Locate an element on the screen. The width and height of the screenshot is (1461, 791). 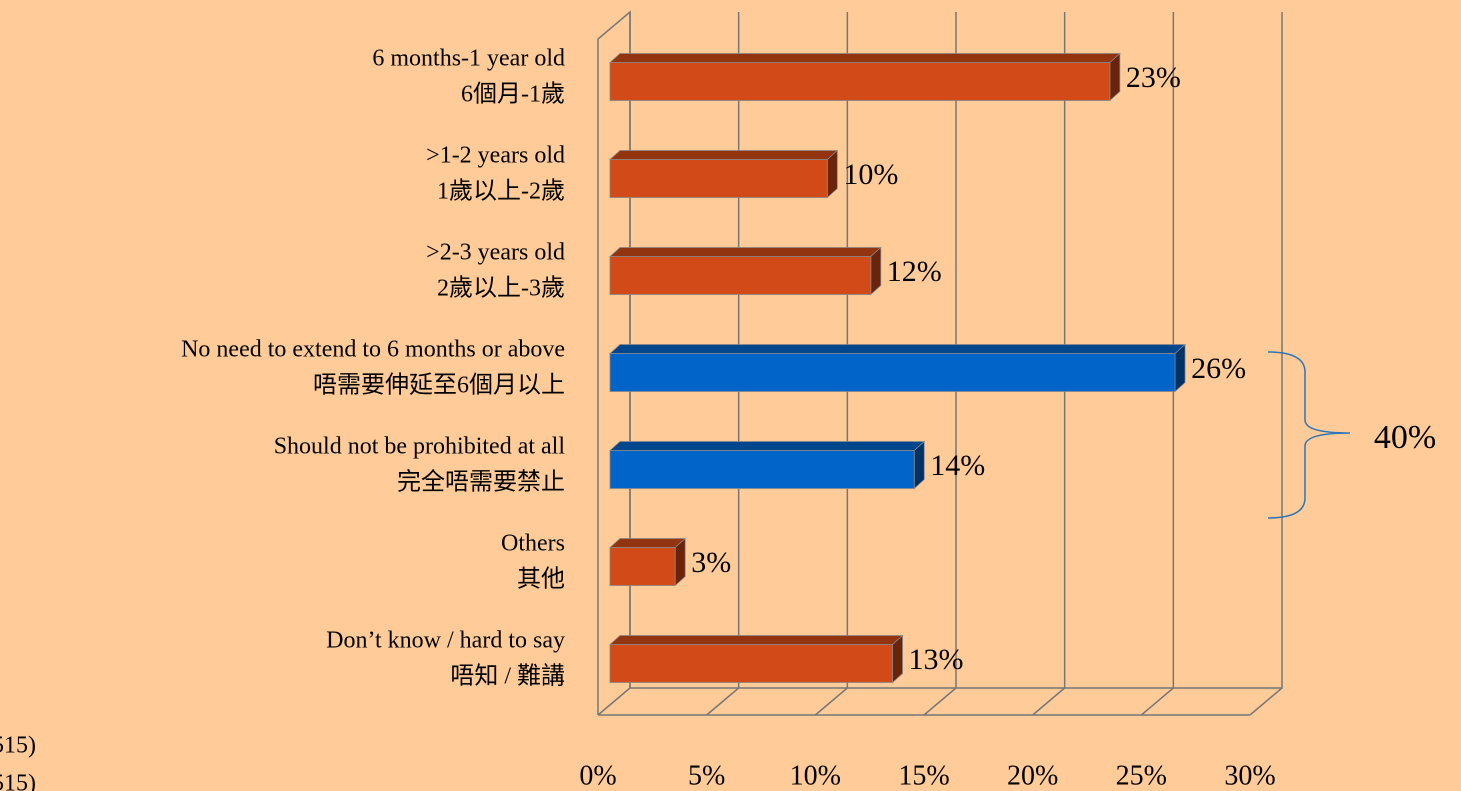
category-label: 1歲以上-2歲 is located at coordinates (501, 191).